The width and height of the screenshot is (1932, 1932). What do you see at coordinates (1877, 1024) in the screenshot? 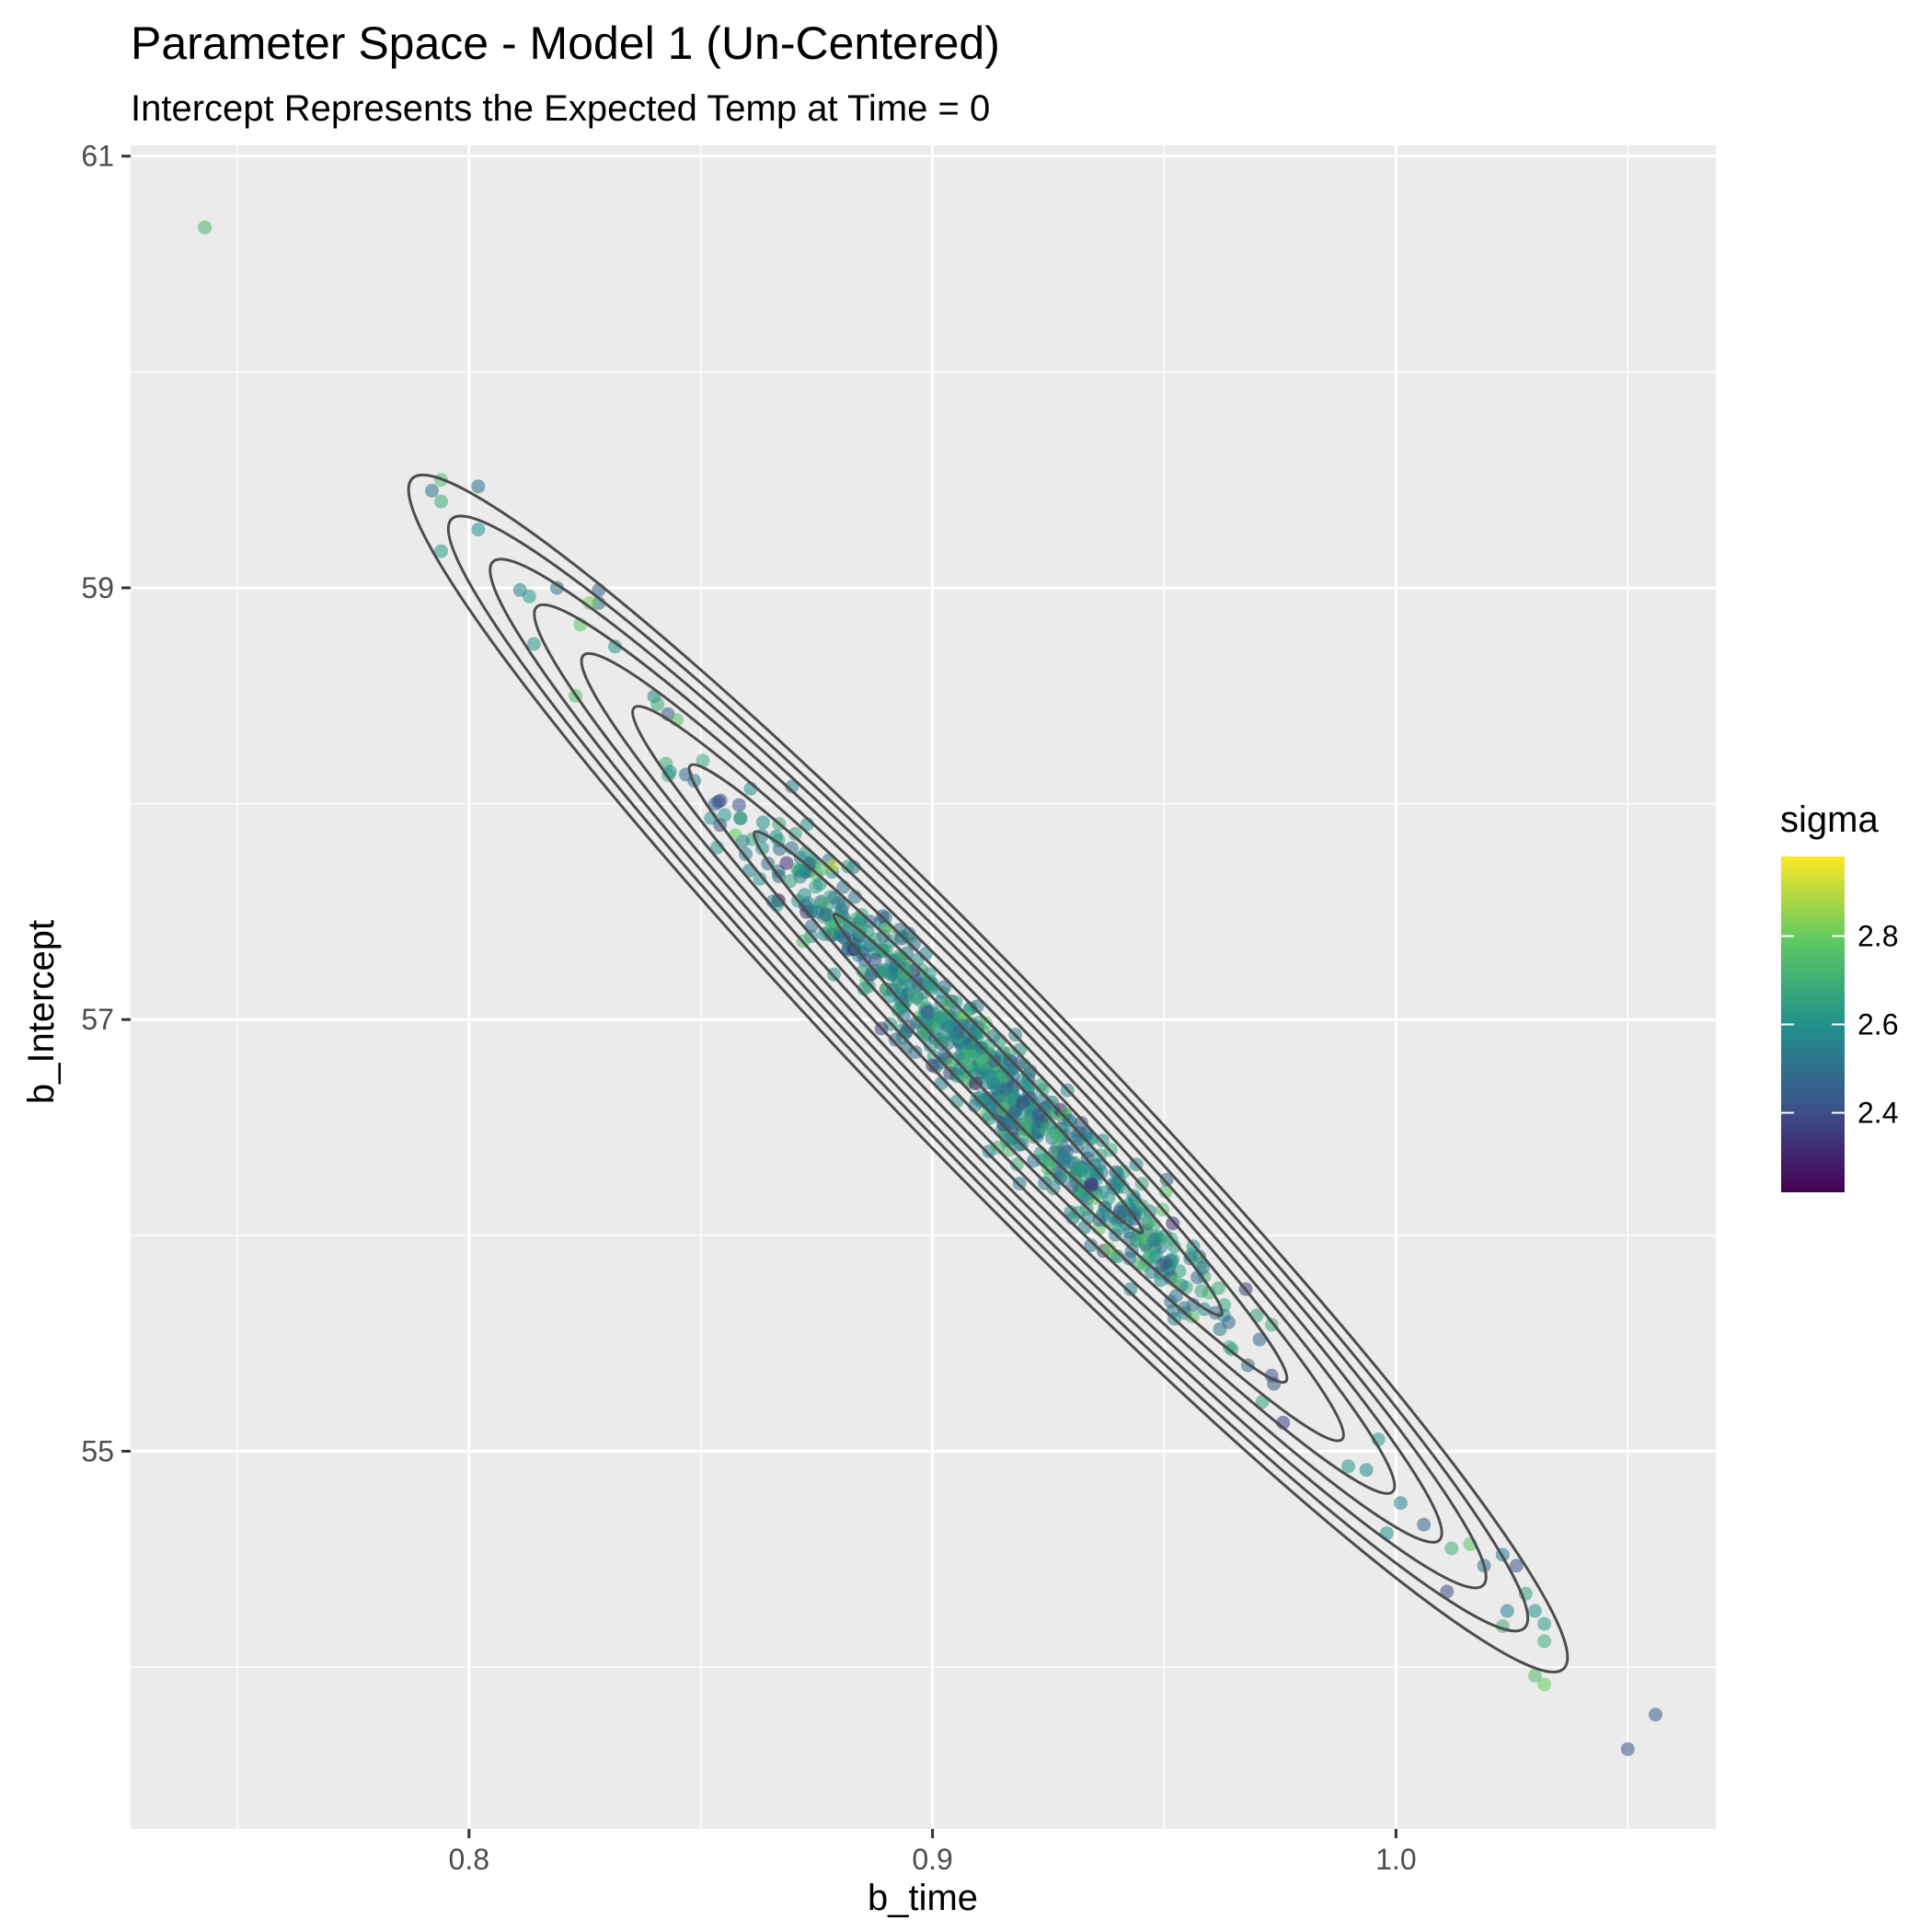
I see `legend-tick-label: 2.6` at bounding box center [1877, 1024].